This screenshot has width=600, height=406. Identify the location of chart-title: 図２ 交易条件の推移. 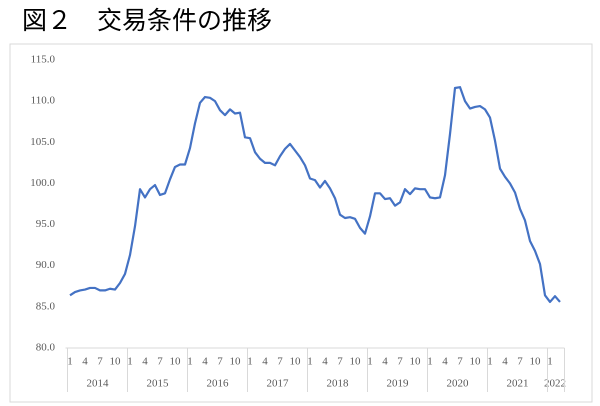
(147, 20).